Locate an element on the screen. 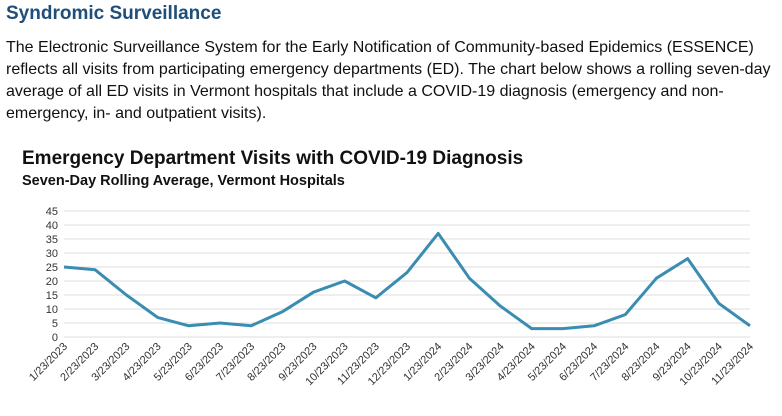 This screenshot has height=416, width=782. page-title: Syndromic Surveillance is located at coordinates (114, 13).